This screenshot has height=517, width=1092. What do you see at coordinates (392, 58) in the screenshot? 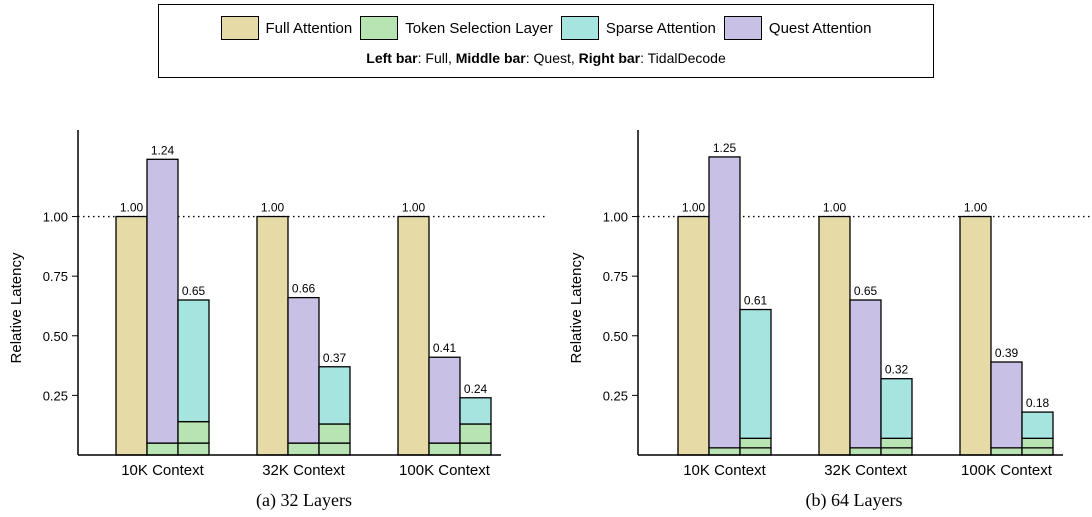
I see `note-left-key: Left bar` at bounding box center [392, 58].